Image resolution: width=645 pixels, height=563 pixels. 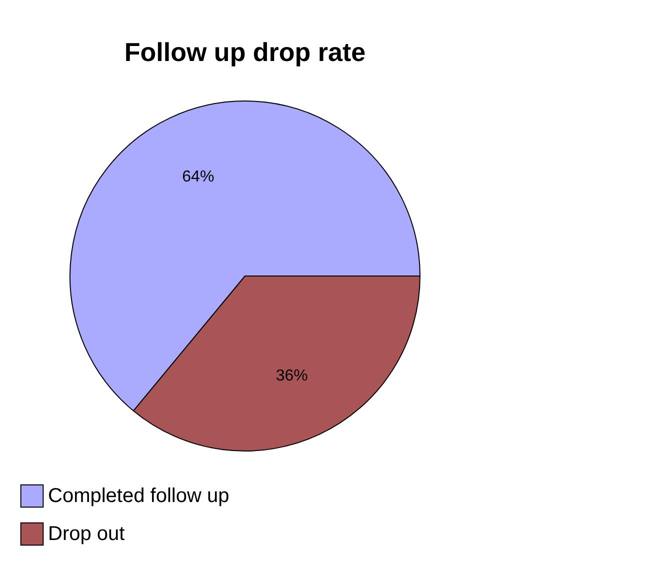 I want to click on data-label: 36%, so click(x=292, y=376).